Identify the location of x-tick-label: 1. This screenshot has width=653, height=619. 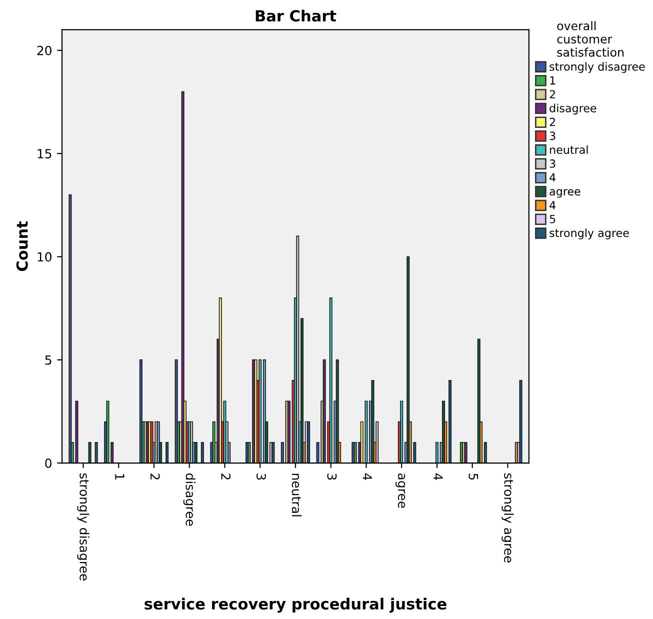
(119, 477).